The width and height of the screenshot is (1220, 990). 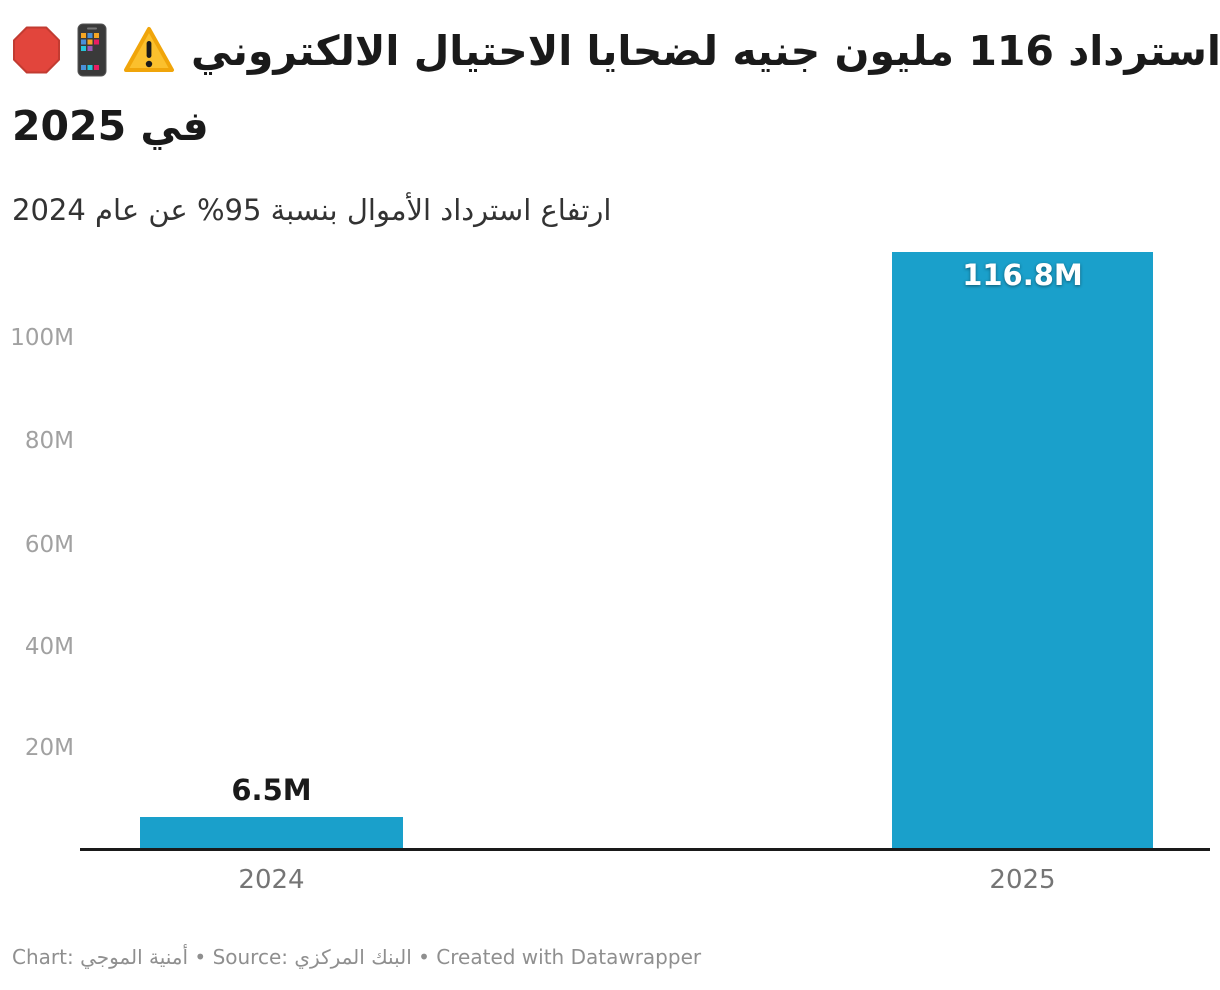 What do you see at coordinates (42, 338) in the screenshot?
I see `y-axis-tick-100m: 100M` at bounding box center [42, 338].